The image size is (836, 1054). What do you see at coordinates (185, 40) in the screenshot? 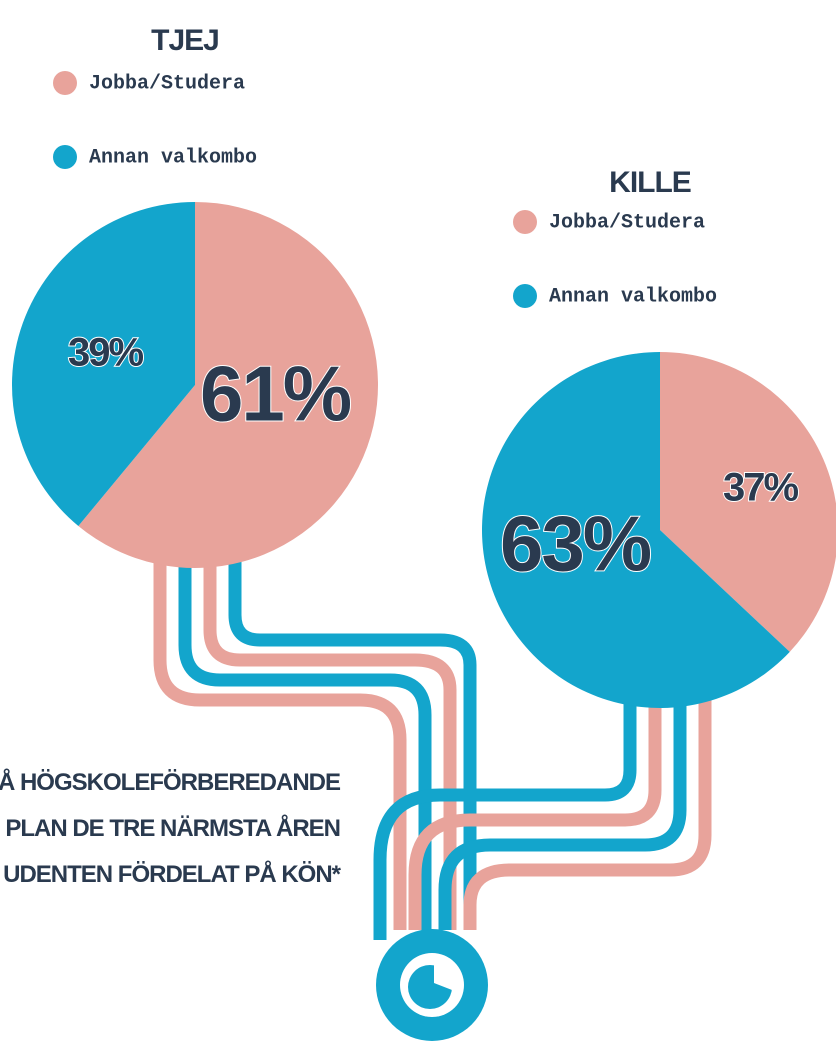
I see `chart-title: TJEJ` at bounding box center [185, 40].